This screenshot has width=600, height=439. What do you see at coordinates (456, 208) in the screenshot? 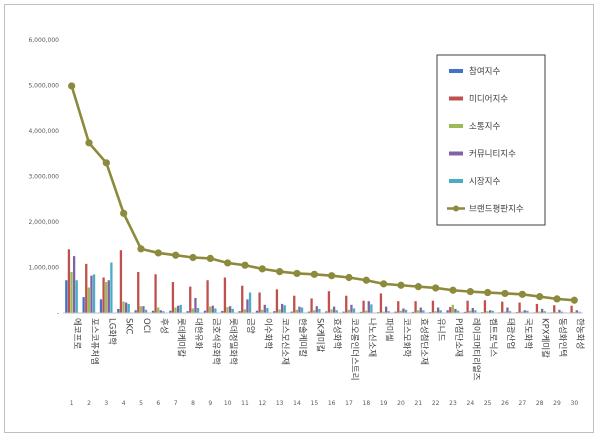
I see `legend-swatch-marker` at bounding box center [456, 208].